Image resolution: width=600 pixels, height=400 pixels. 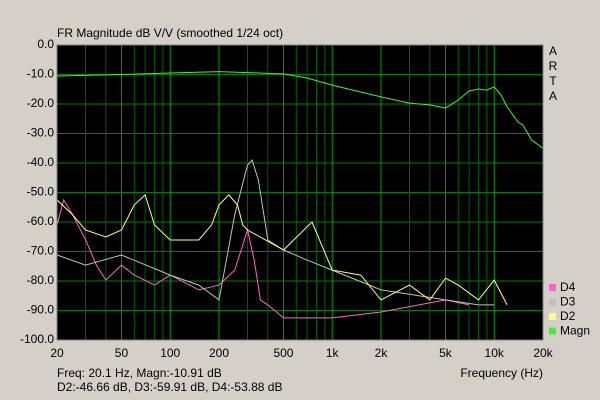 I want to click on status-line: D2:-46.66 dB, D3:-59.91 dB, D4:-53.88 dB, so click(x=169, y=387).